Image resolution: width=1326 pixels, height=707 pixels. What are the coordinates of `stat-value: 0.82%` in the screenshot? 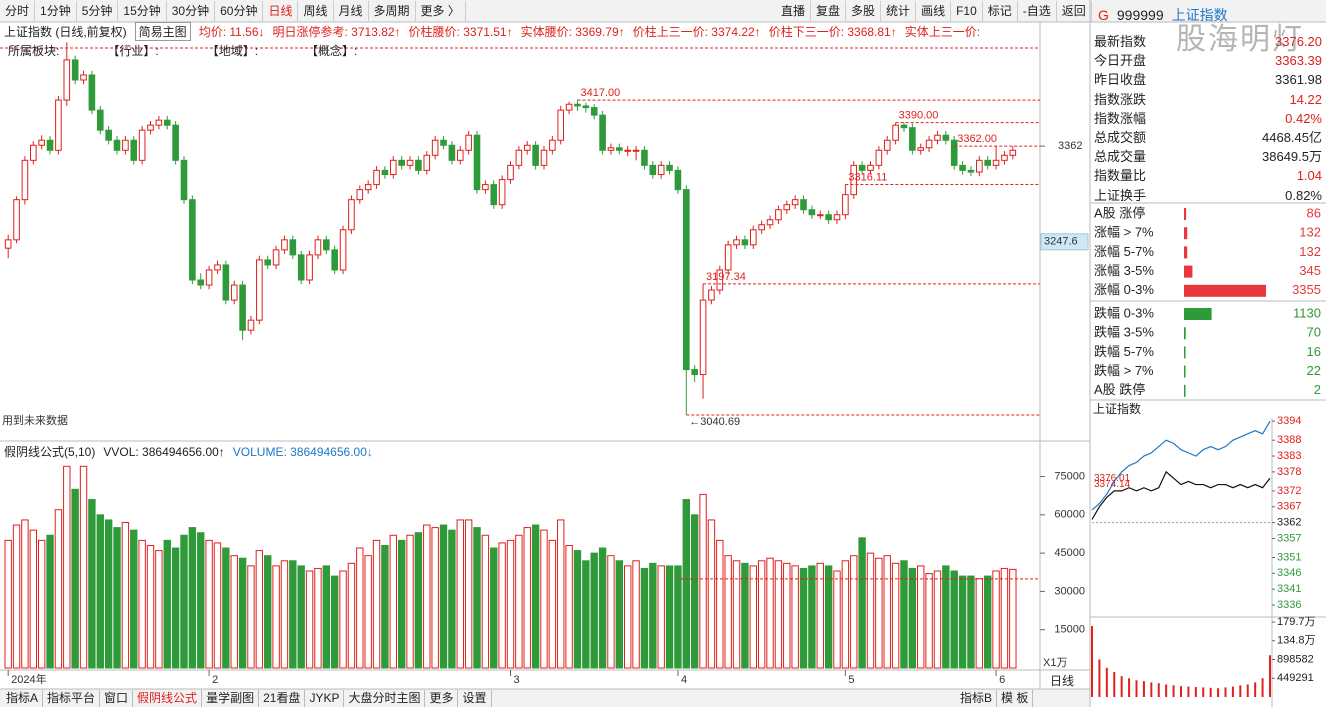 It's located at (1303, 195).